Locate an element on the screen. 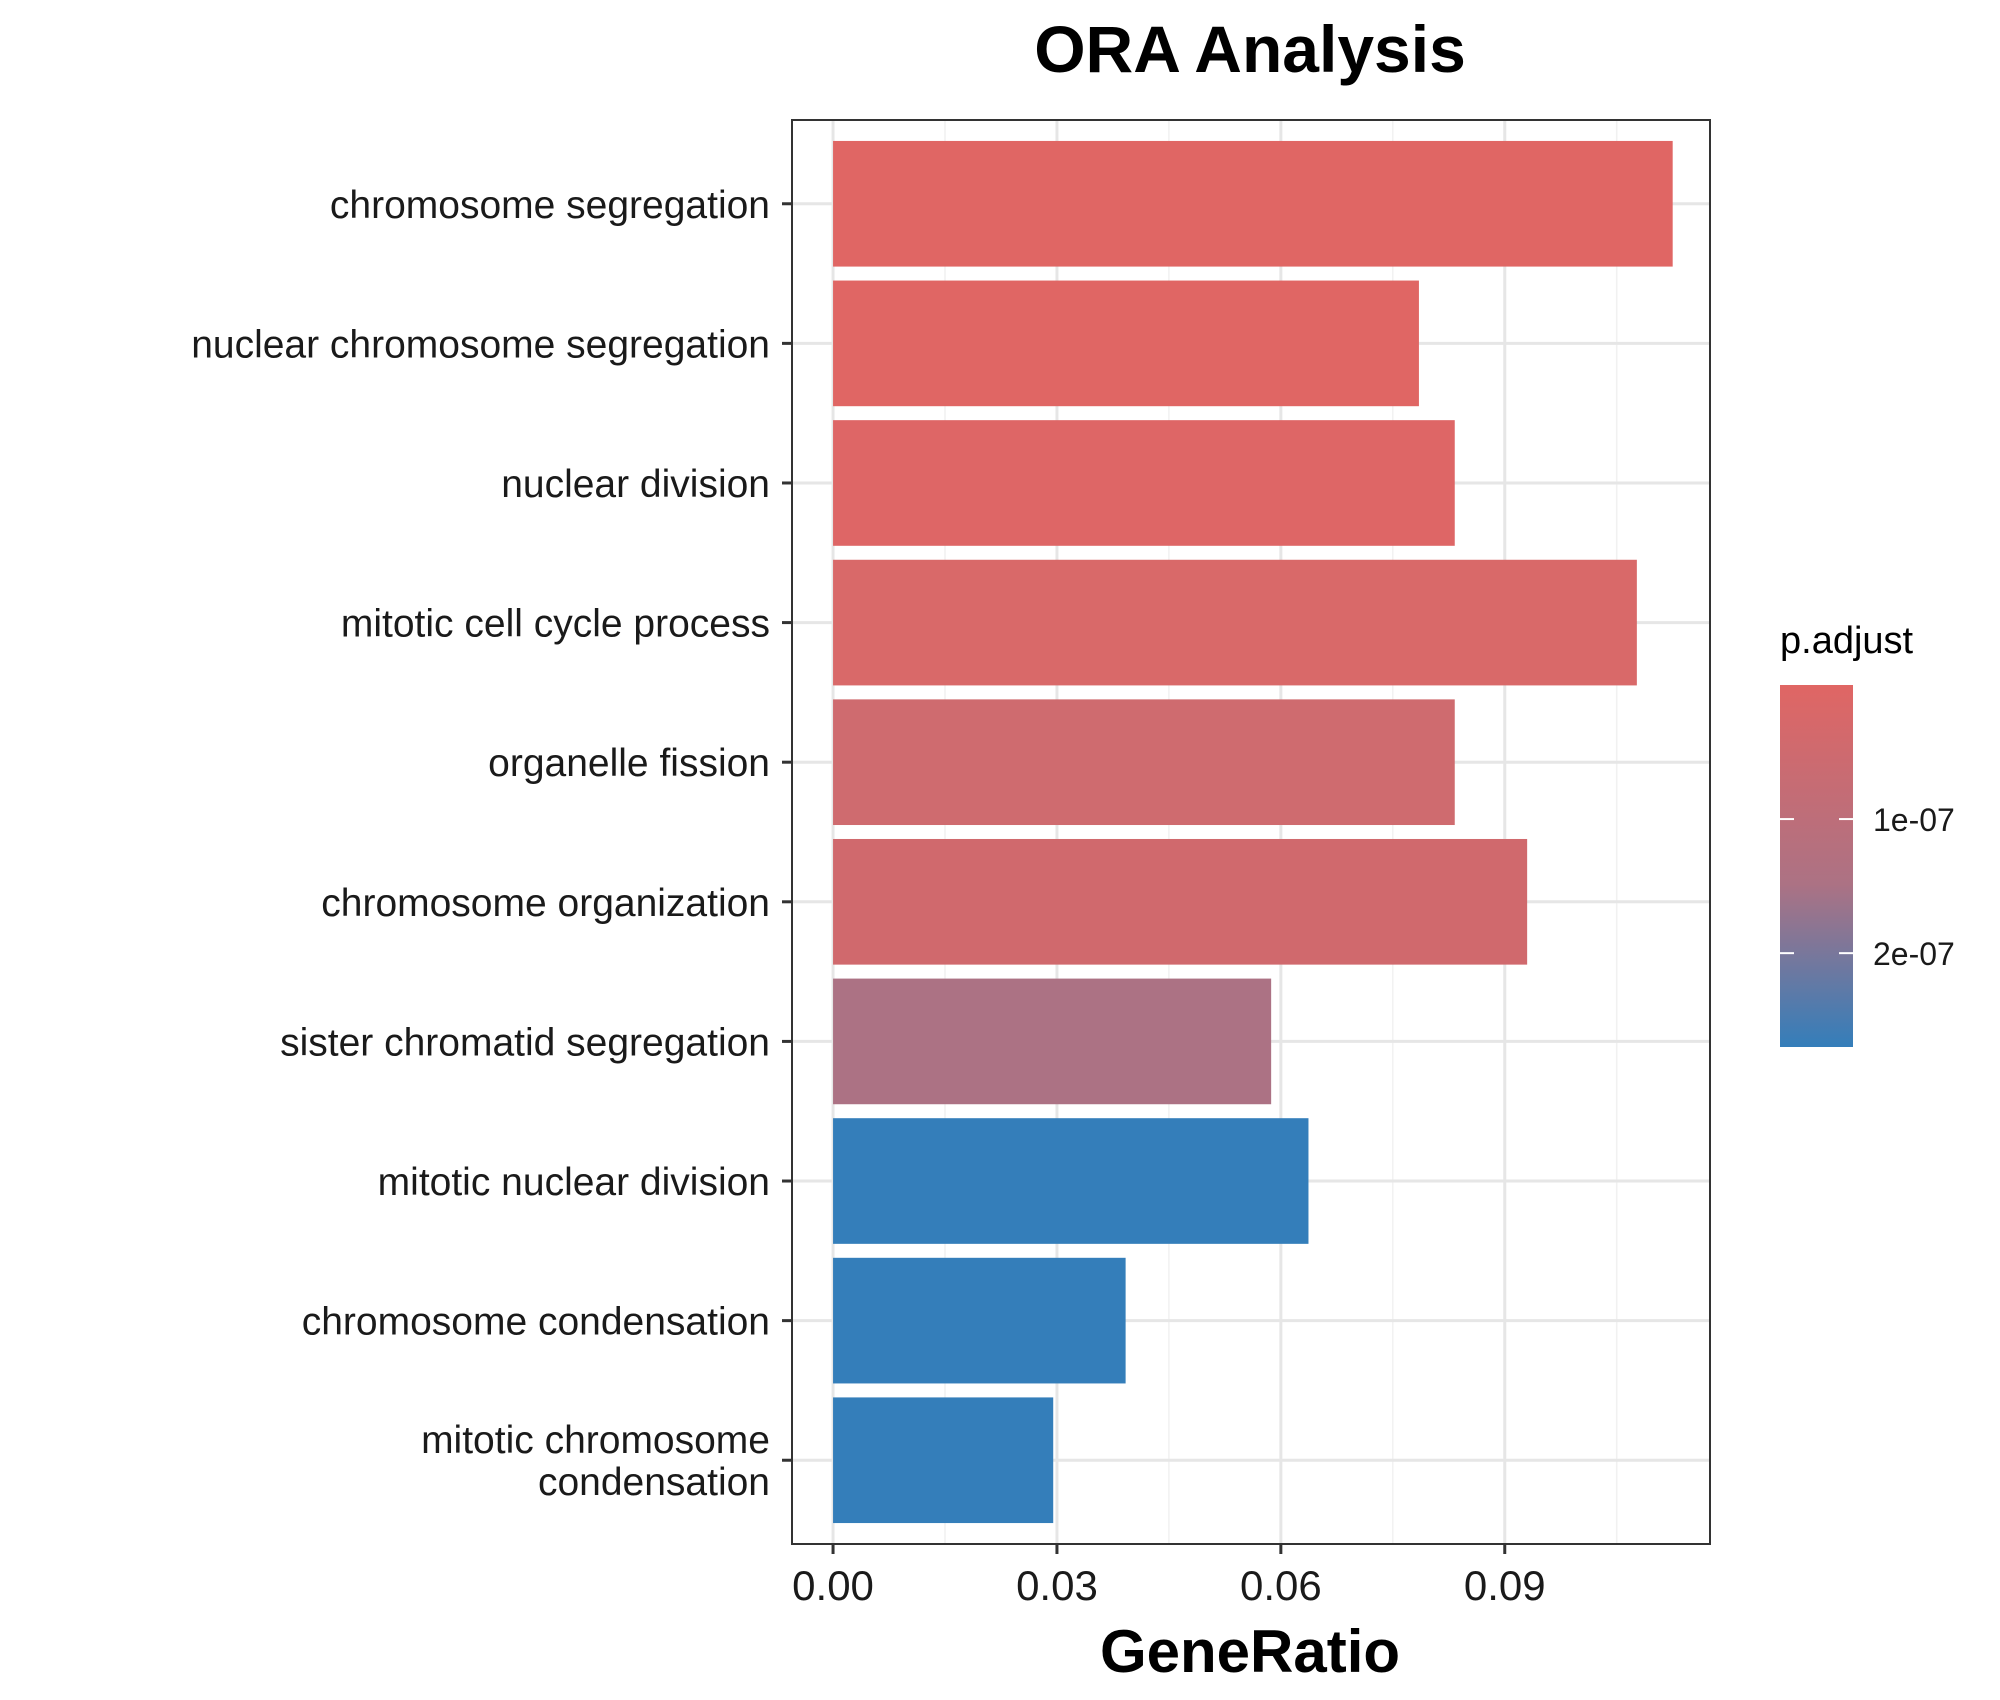 This screenshot has height=1700, width=2000. y-tick-label: organelle fission is located at coordinates (629, 763).